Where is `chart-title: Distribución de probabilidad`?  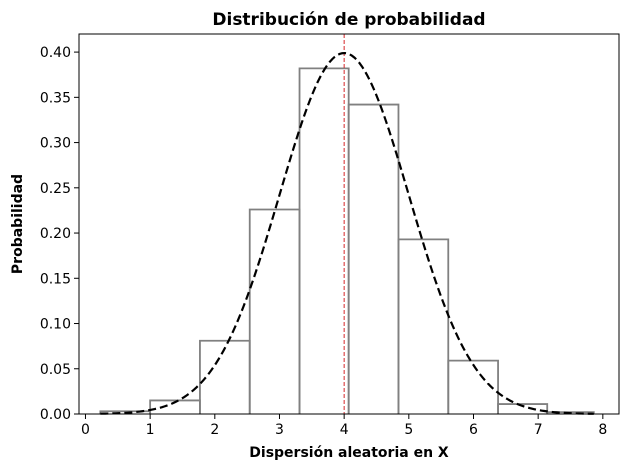 chart-title: Distribución de probabilidad is located at coordinates (348, 20).